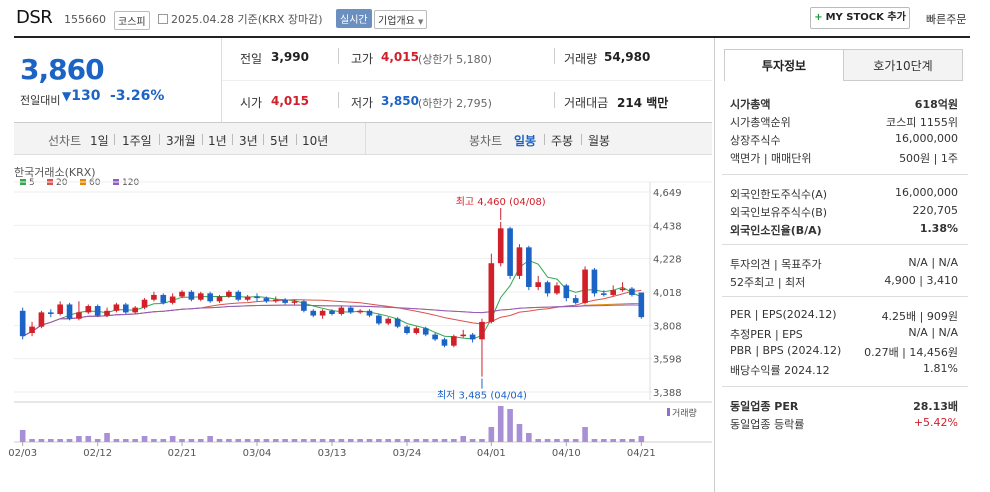 The image size is (990, 492). What do you see at coordinates (97, 453) in the screenshot?
I see `x-tick-label: 02/12` at bounding box center [97, 453].